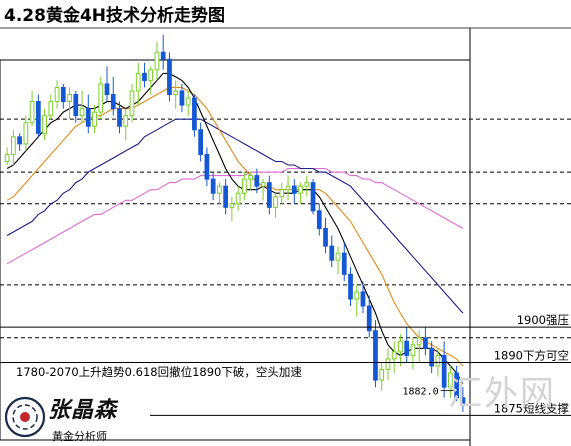 The image size is (571, 446). I want to click on watermark: 汇外网, so click(502, 394).